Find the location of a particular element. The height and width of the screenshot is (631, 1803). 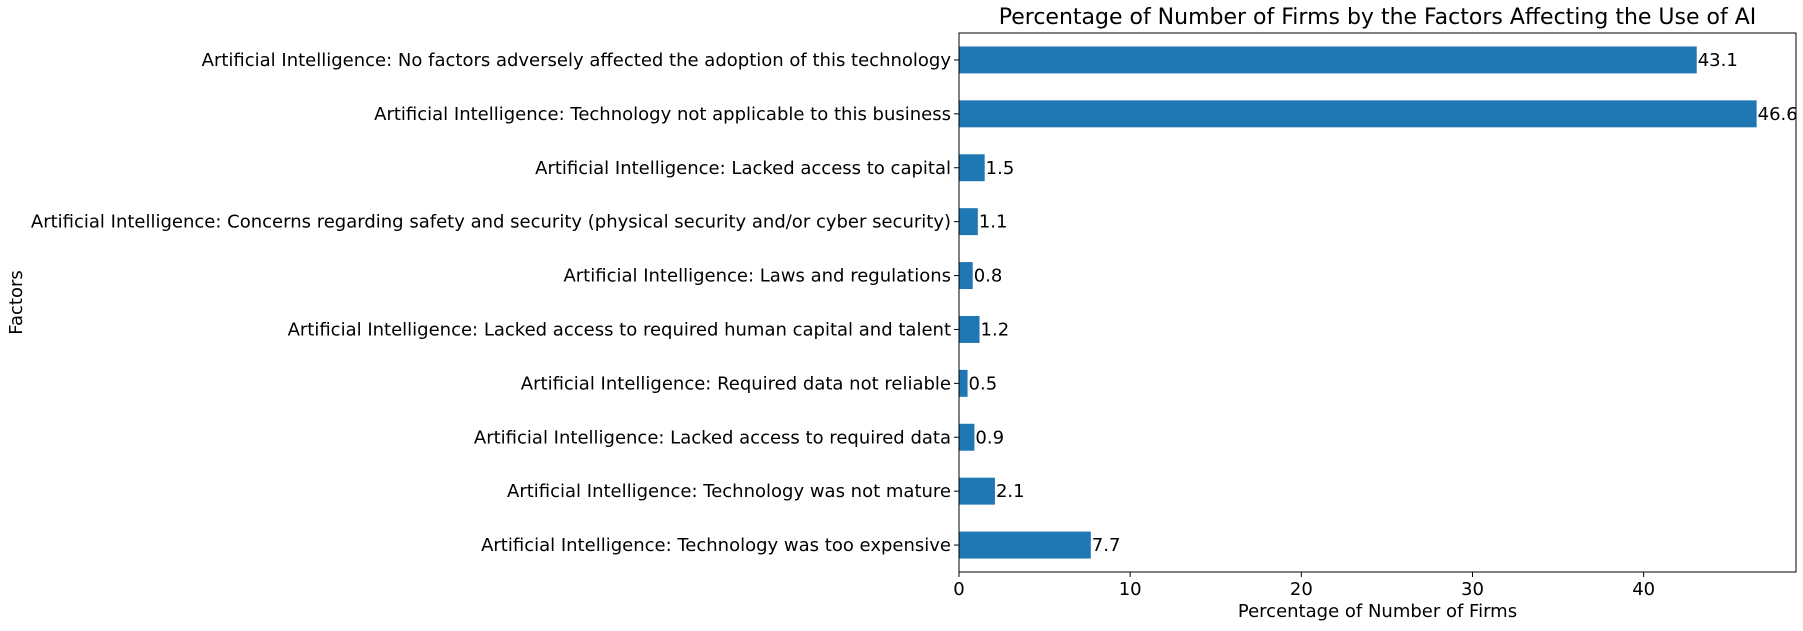

x-tick-label: 0 is located at coordinates (958, 589).